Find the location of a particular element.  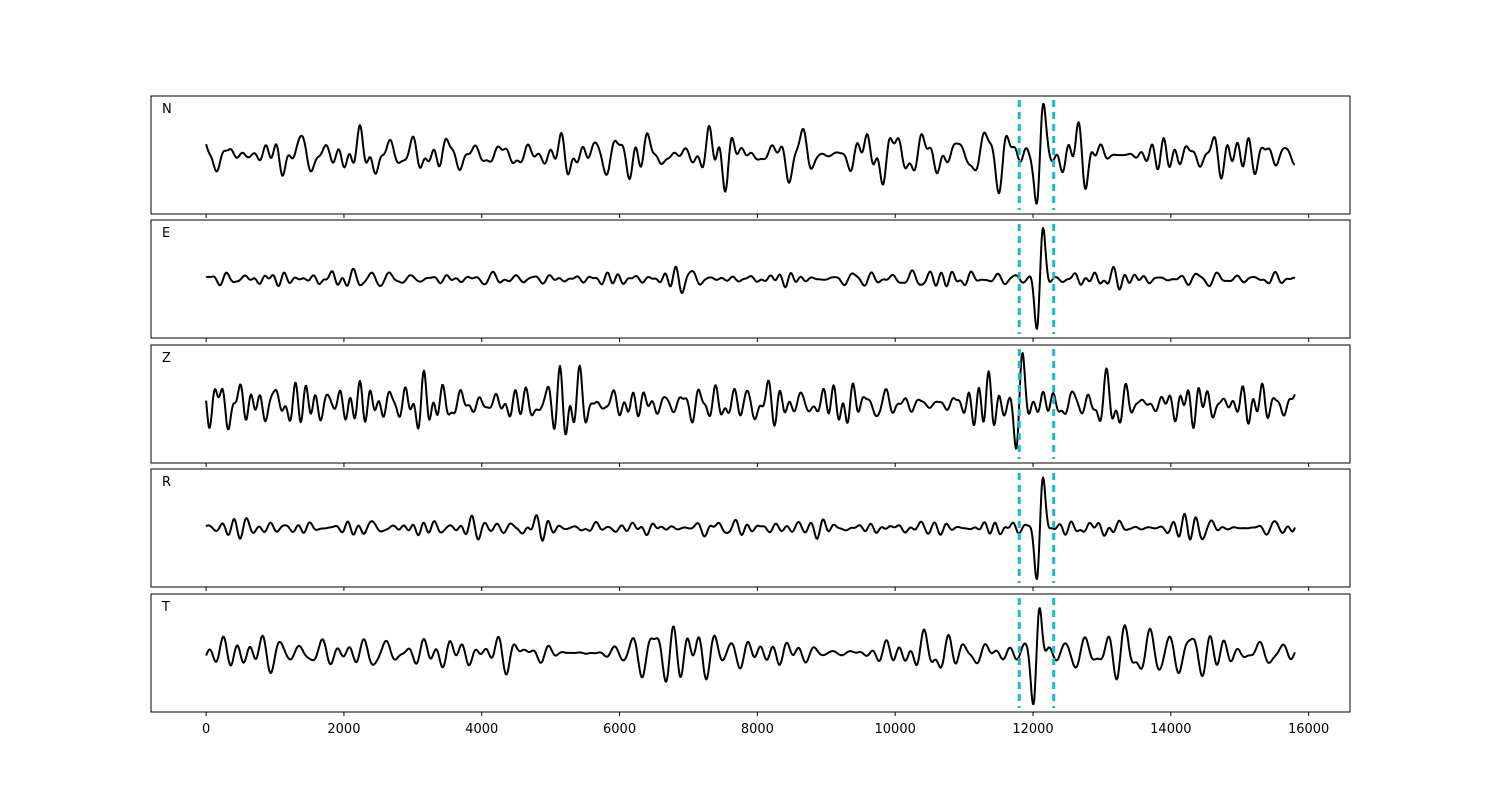

panel-label: N is located at coordinates (167, 109).